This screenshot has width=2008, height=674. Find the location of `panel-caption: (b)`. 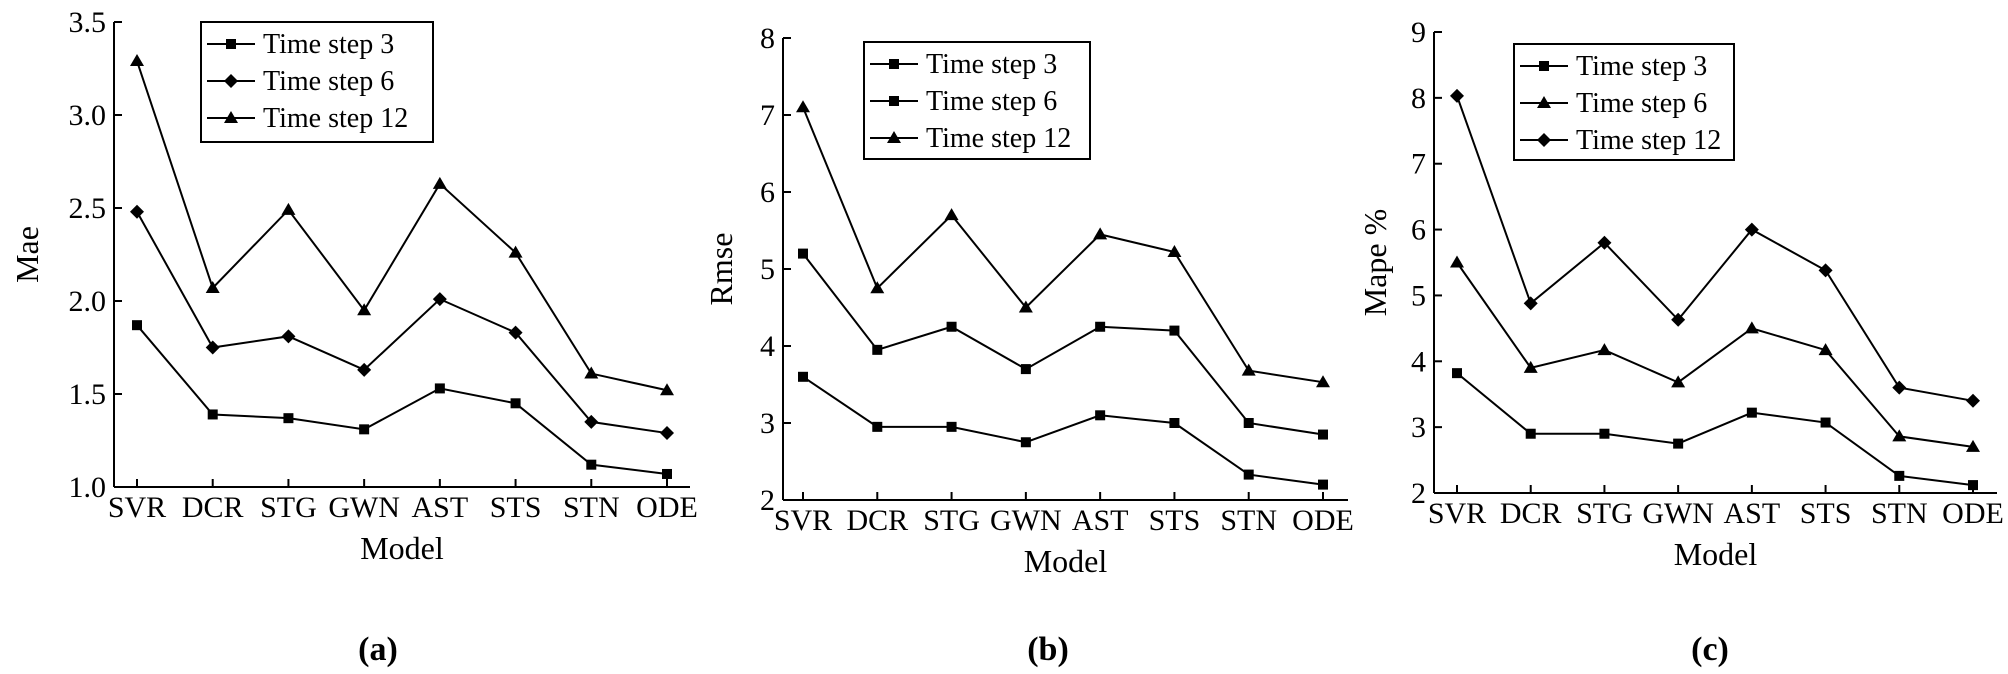

panel-caption: (b) is located at coordinates (1048, 649).